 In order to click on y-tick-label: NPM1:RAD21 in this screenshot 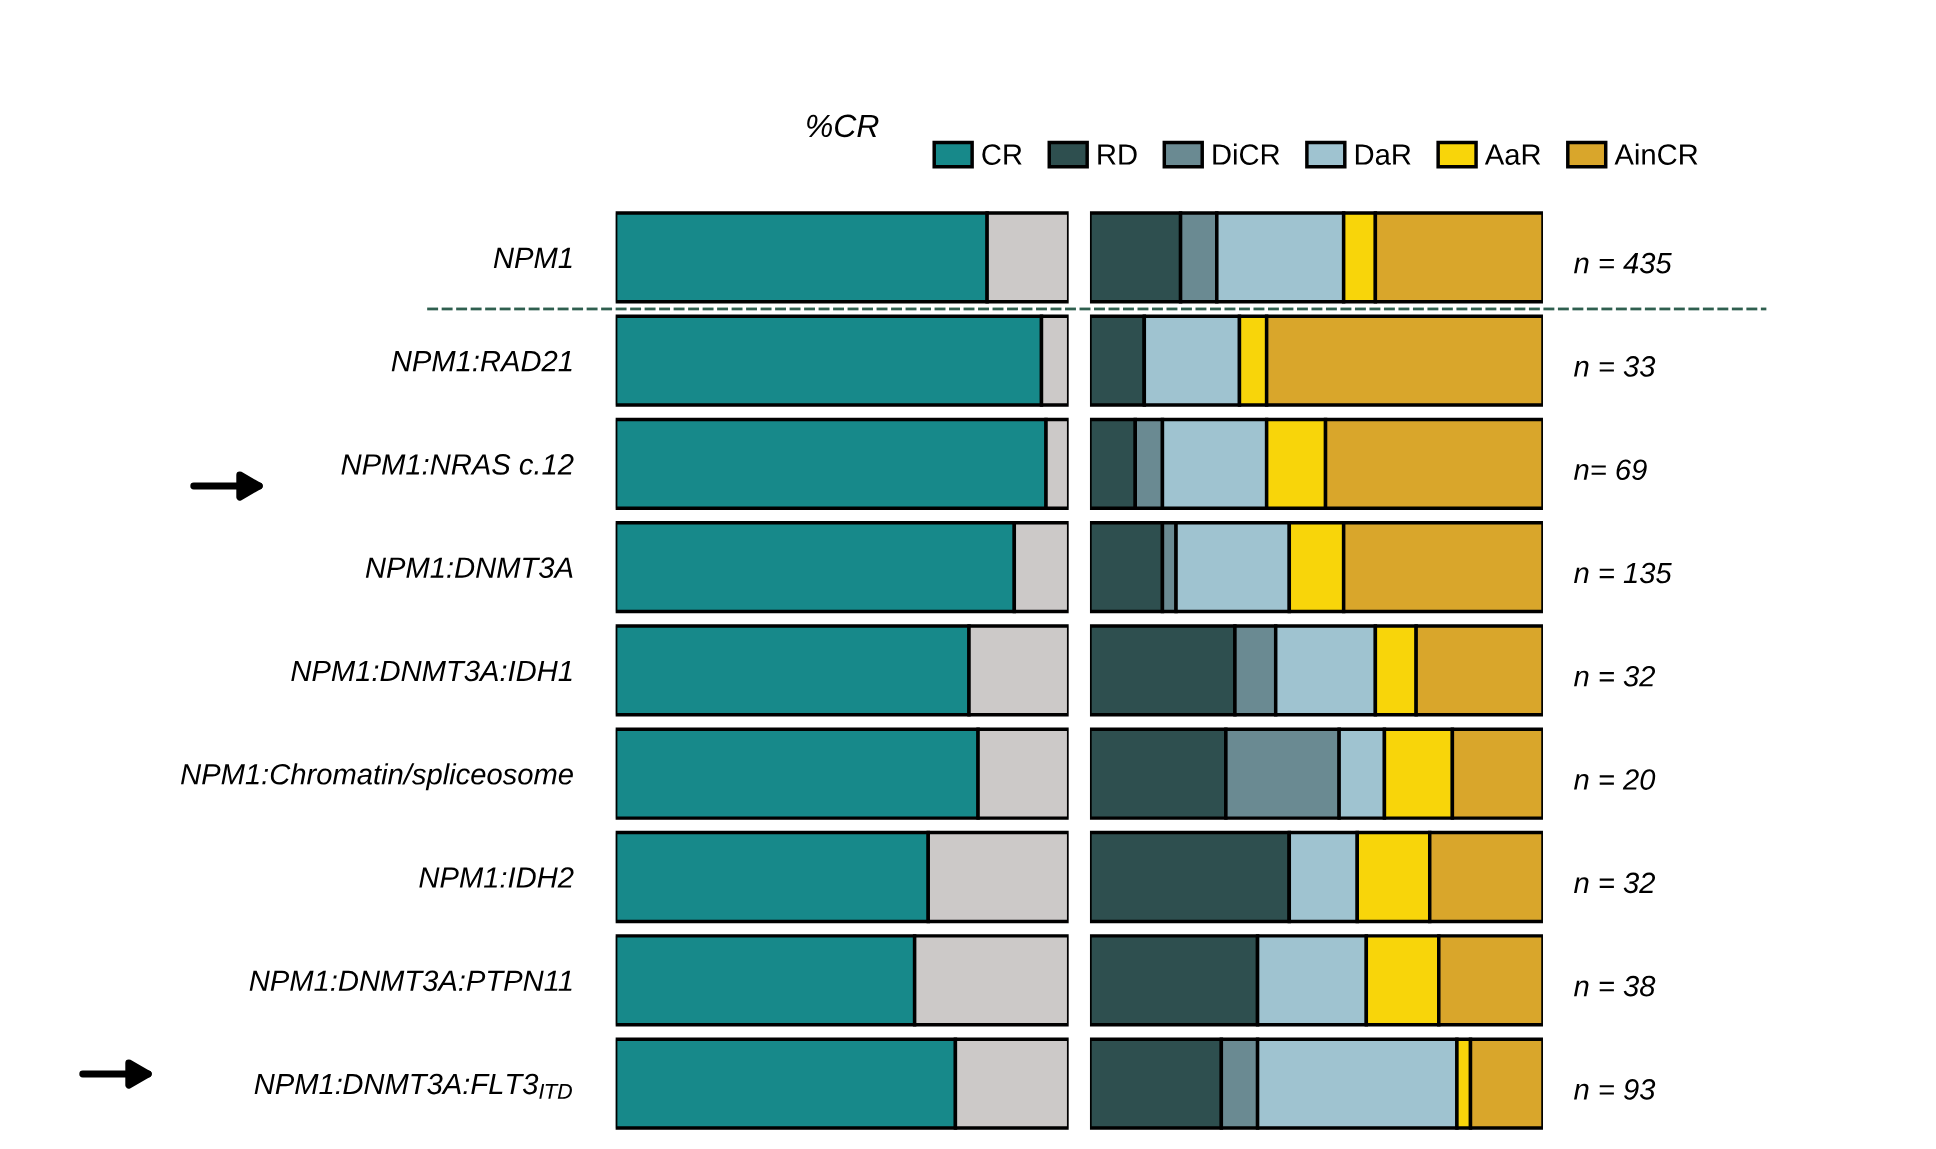, I will do `click(481, 361)`.